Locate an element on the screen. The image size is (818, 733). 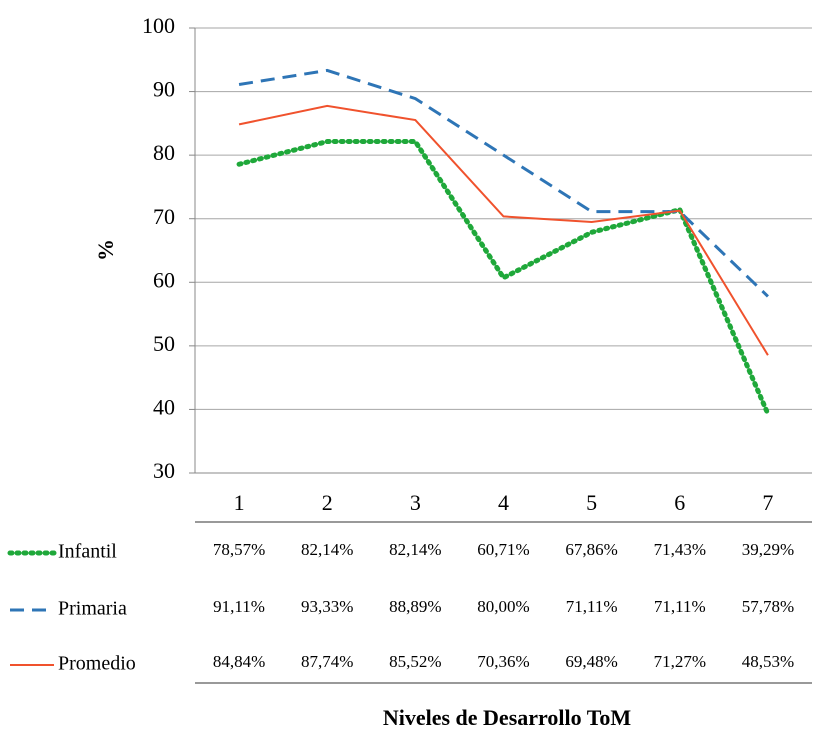
table-cell: 57,78% is located at coordinates (768, 606).